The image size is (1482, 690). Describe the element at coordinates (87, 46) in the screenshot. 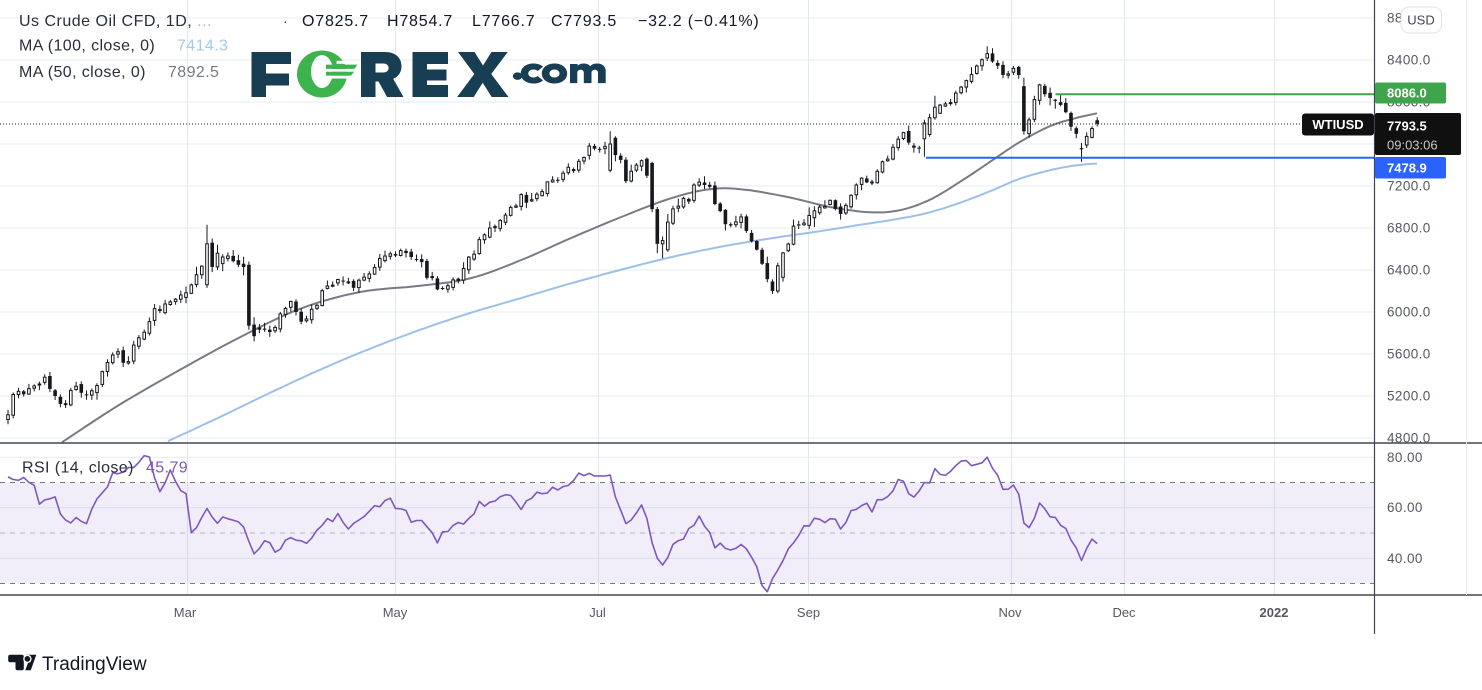

I see `svg-text: MA (100, close, 0)` at that location.